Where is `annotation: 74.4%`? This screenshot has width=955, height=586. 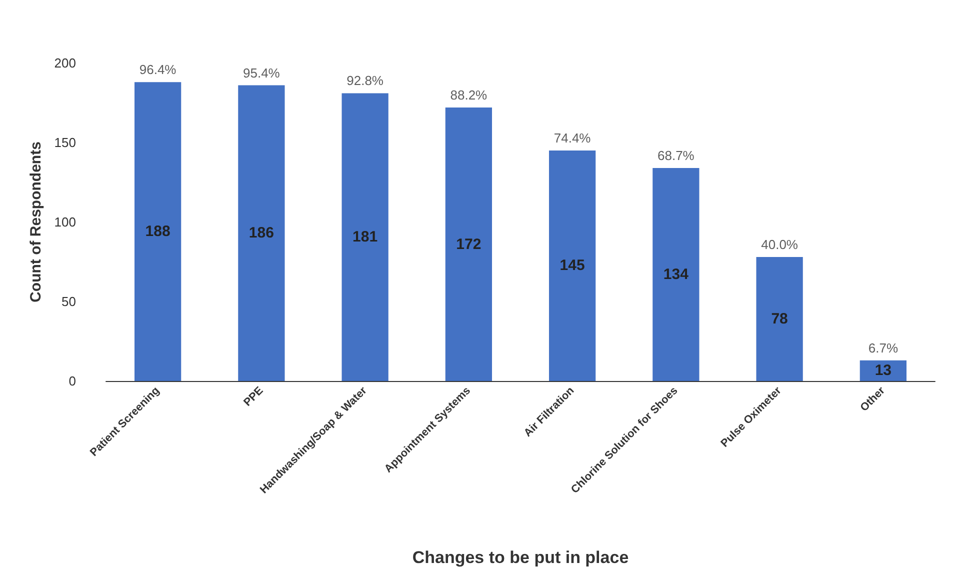 annotation: 74.4% is located at coordinates (573, 138).